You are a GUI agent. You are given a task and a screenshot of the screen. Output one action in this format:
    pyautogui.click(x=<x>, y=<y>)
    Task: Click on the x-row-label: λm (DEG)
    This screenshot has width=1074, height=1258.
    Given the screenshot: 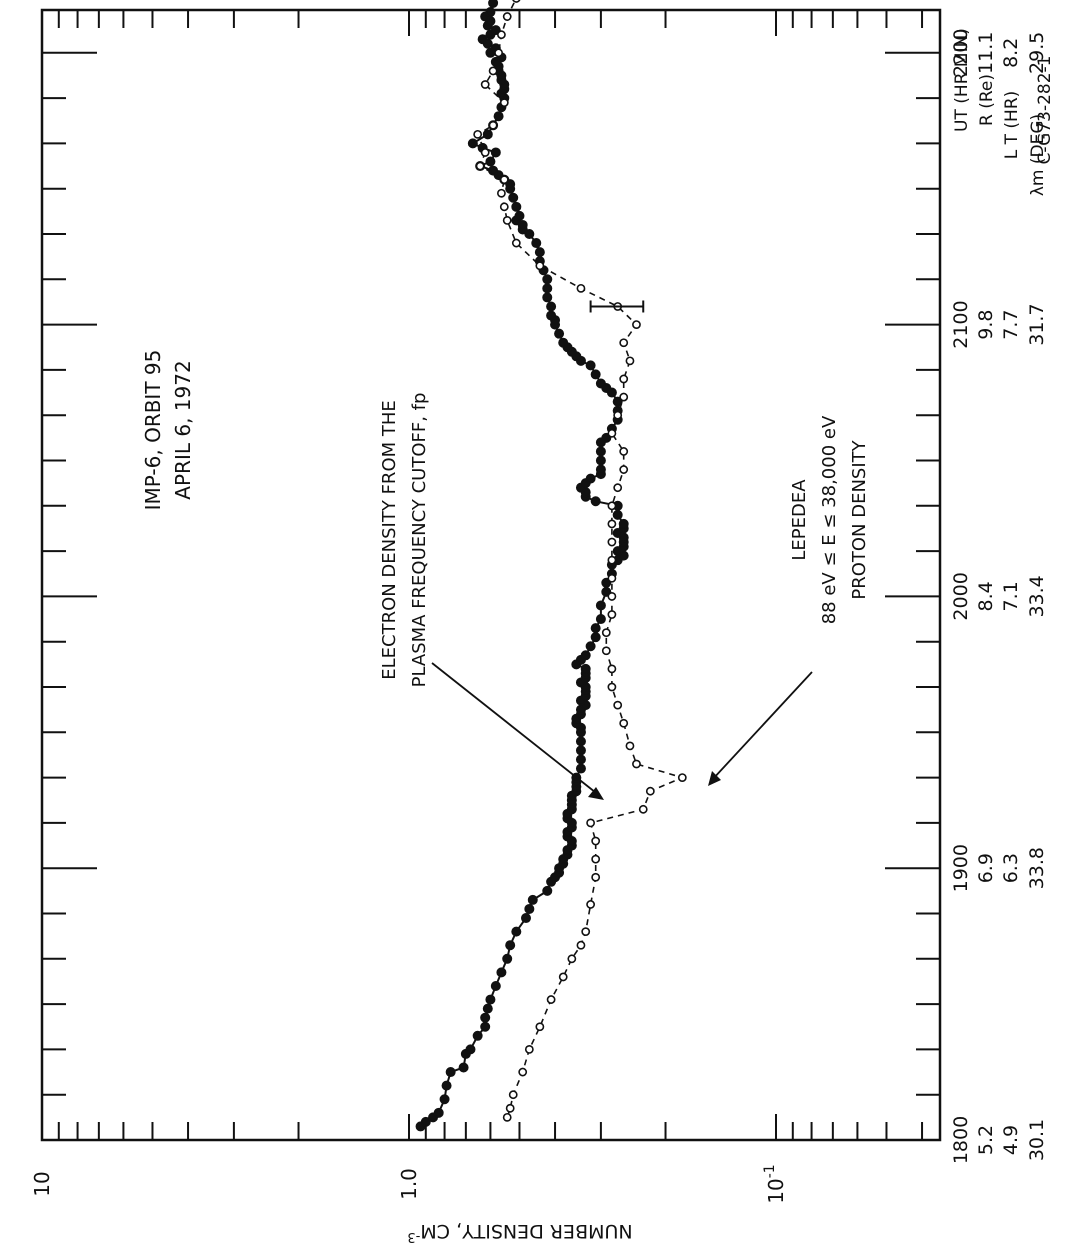 What is the action you would take?
    pyautogui.click(x=1038, y=155)
    